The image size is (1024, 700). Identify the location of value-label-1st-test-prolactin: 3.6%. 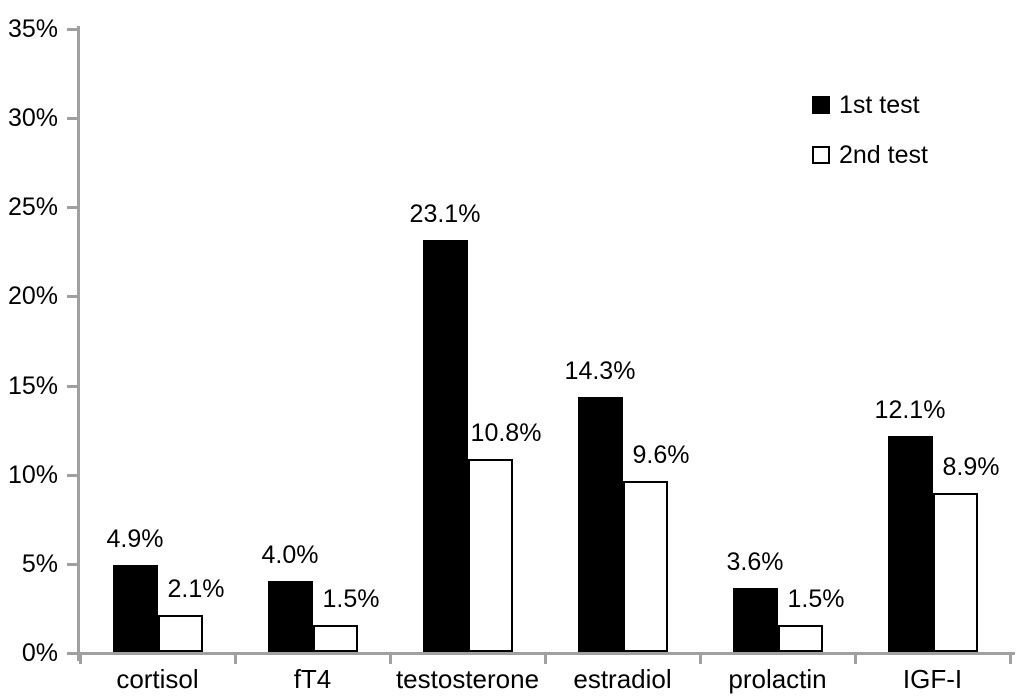
(755, 561).